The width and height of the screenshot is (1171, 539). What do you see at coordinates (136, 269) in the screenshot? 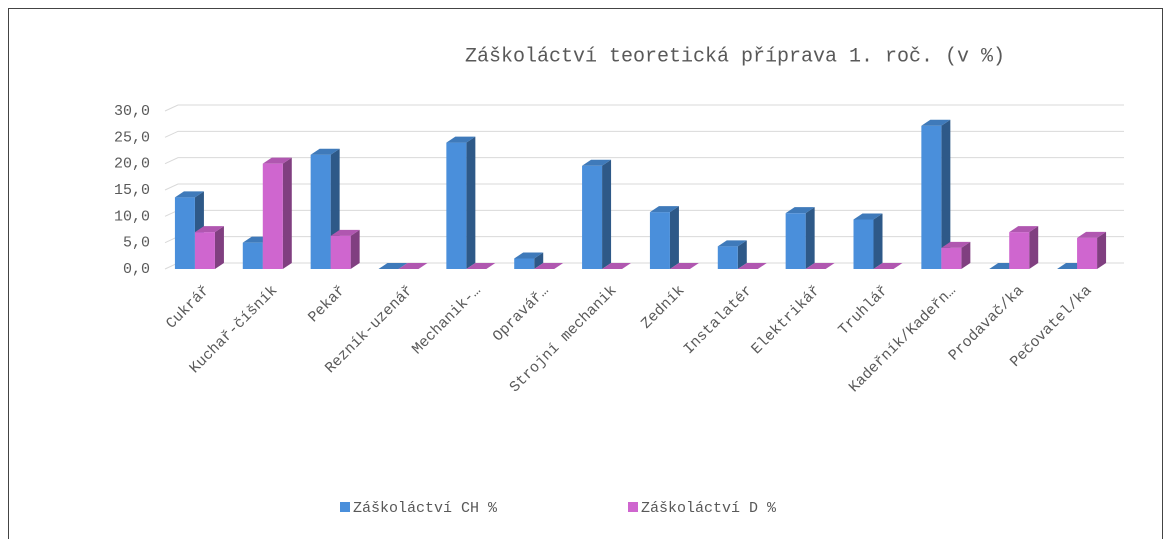
I see `y-tick-label: 0,0` at bounding box center [136, 269].